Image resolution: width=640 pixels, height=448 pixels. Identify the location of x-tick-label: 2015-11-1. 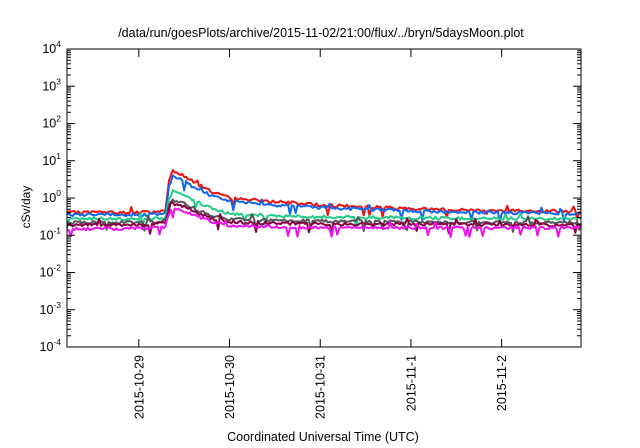
(411, 383).